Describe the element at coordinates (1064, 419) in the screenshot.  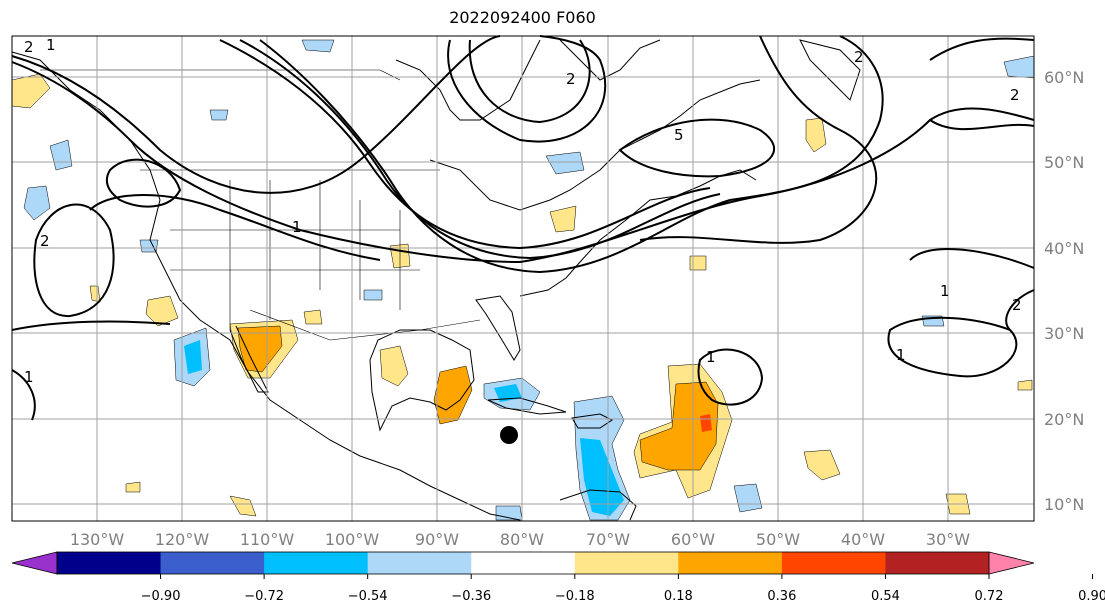
I see `lat-label: 20°N` at that location.